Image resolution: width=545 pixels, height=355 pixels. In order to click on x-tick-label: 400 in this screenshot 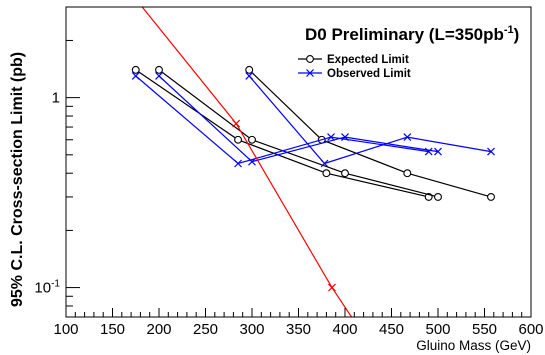, I will do `click(344, 329)`.